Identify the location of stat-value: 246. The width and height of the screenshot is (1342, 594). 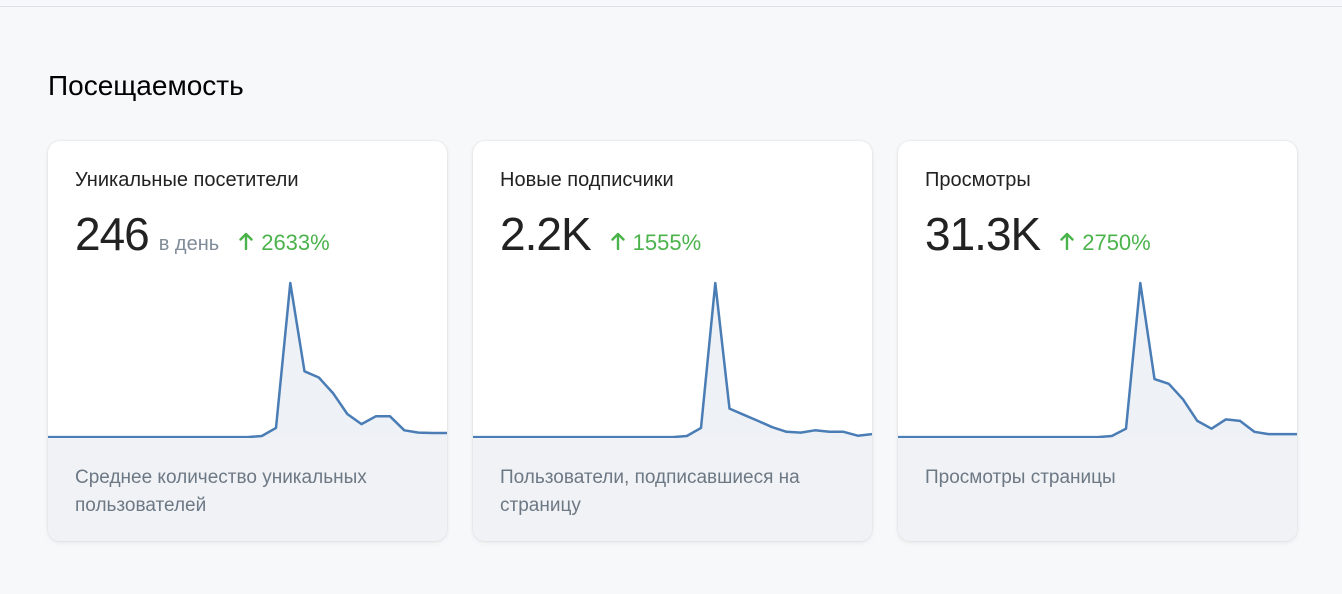
(112, 234).